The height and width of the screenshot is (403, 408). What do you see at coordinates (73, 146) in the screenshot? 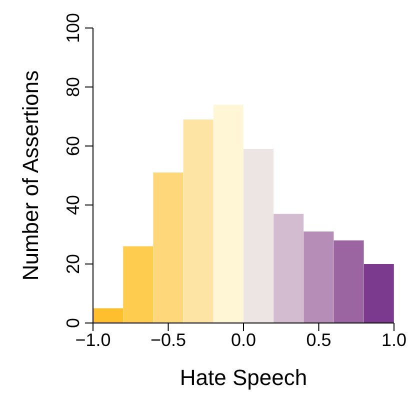
I see `y-tick-label: 60` at bounding box center [73, 146].